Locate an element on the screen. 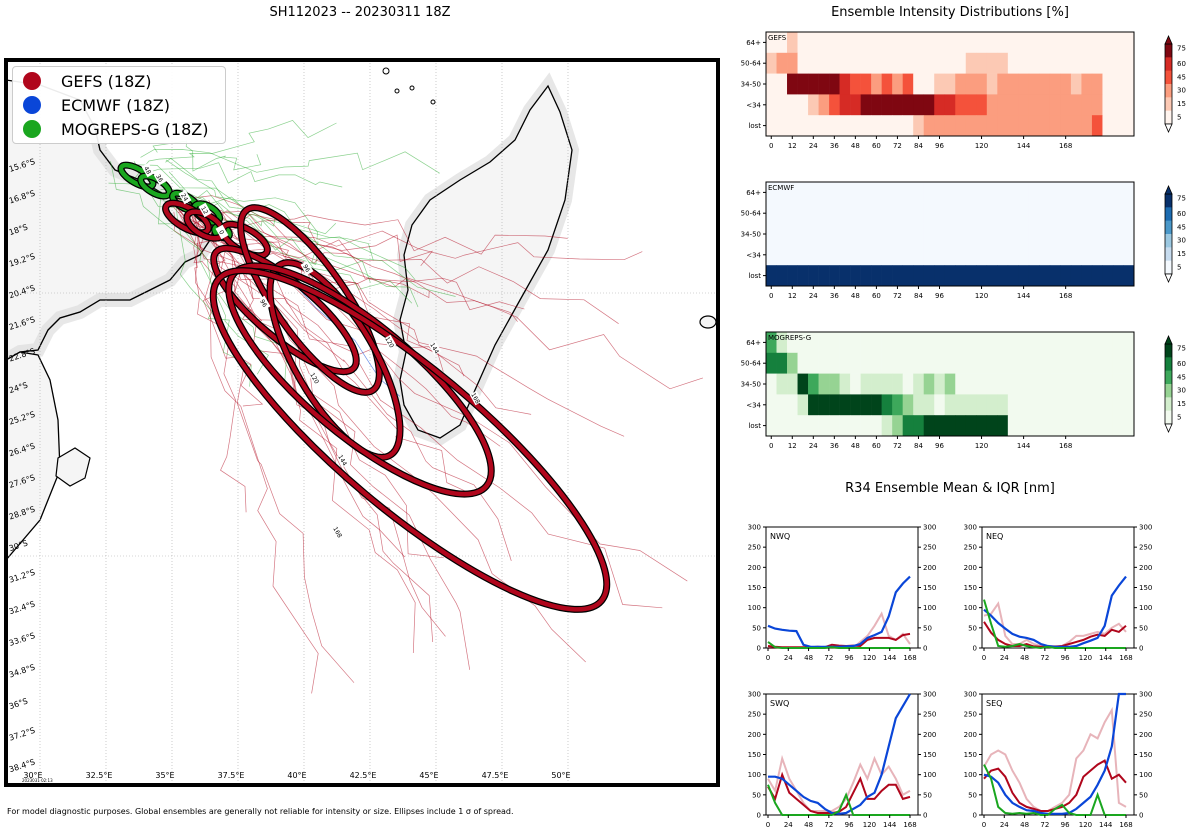 Image resolution: width=1200 pixels, height=840 pixels. x-tick-label: 36 is located at coordinates (834, 296).